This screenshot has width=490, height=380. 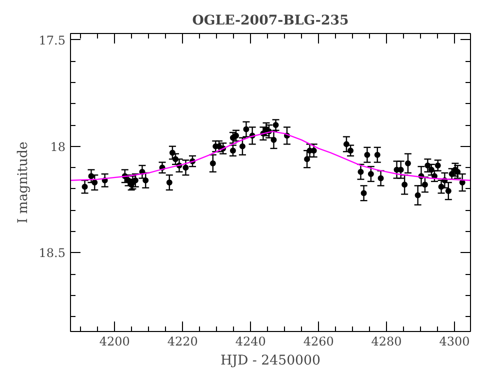 What do you see at coordinates (318, 341) in the screenshot?
I see `x-tick-label: 4260` at bounding box center [318, 341].